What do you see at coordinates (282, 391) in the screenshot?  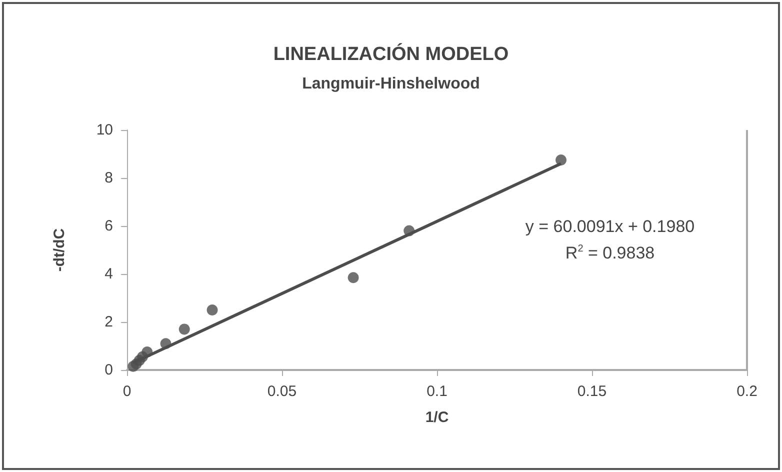 I see `x-tick-label: 0.05` at bounding box center [282, 391].